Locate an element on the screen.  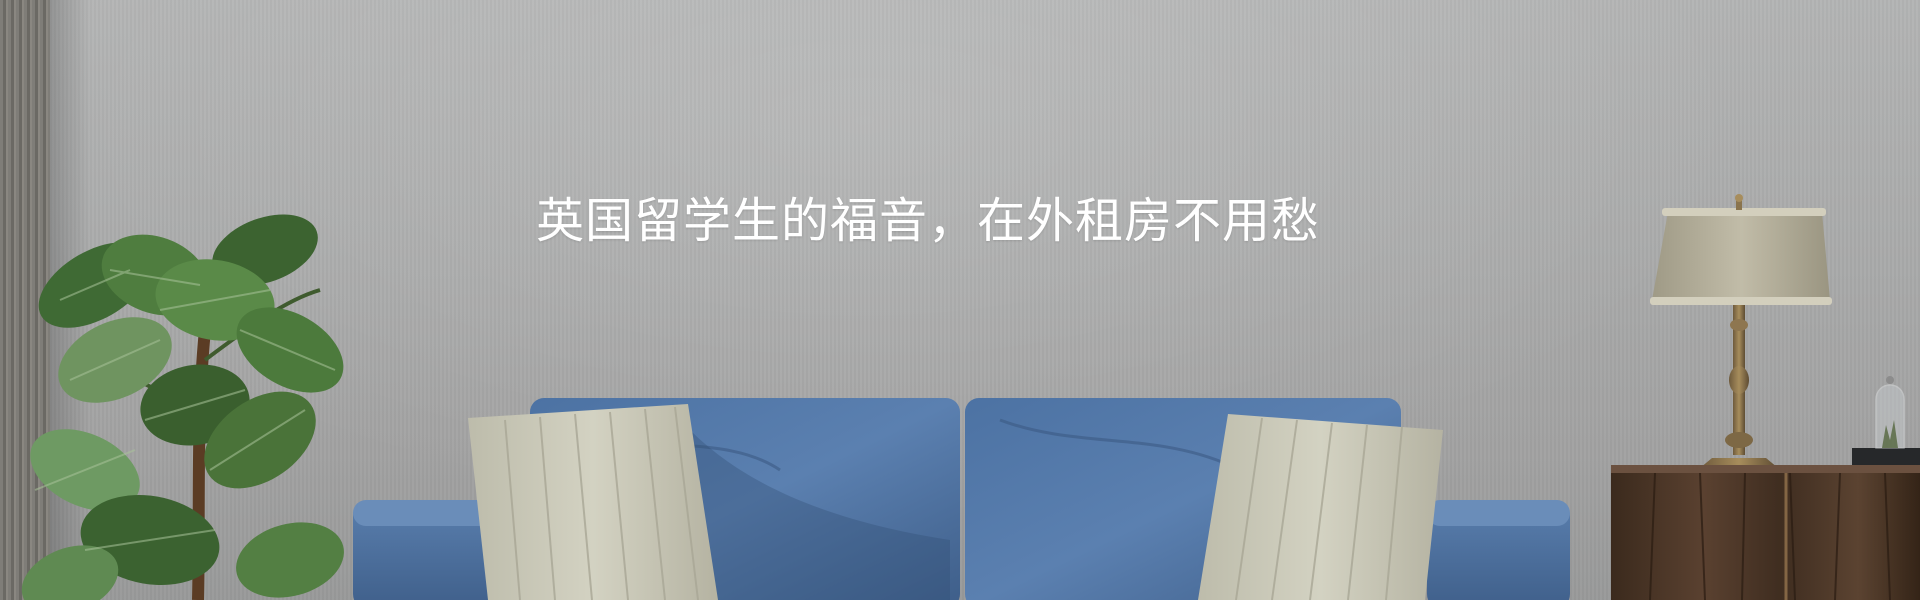
glass-cloche is located at coordinates (1886, 422).